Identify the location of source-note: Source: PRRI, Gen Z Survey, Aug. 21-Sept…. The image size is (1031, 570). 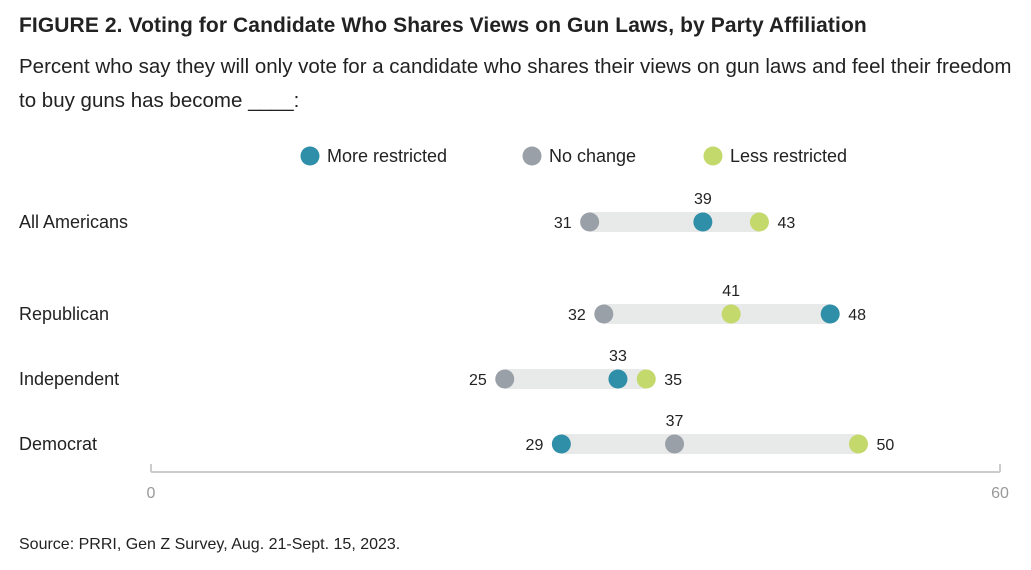
(210, 544).